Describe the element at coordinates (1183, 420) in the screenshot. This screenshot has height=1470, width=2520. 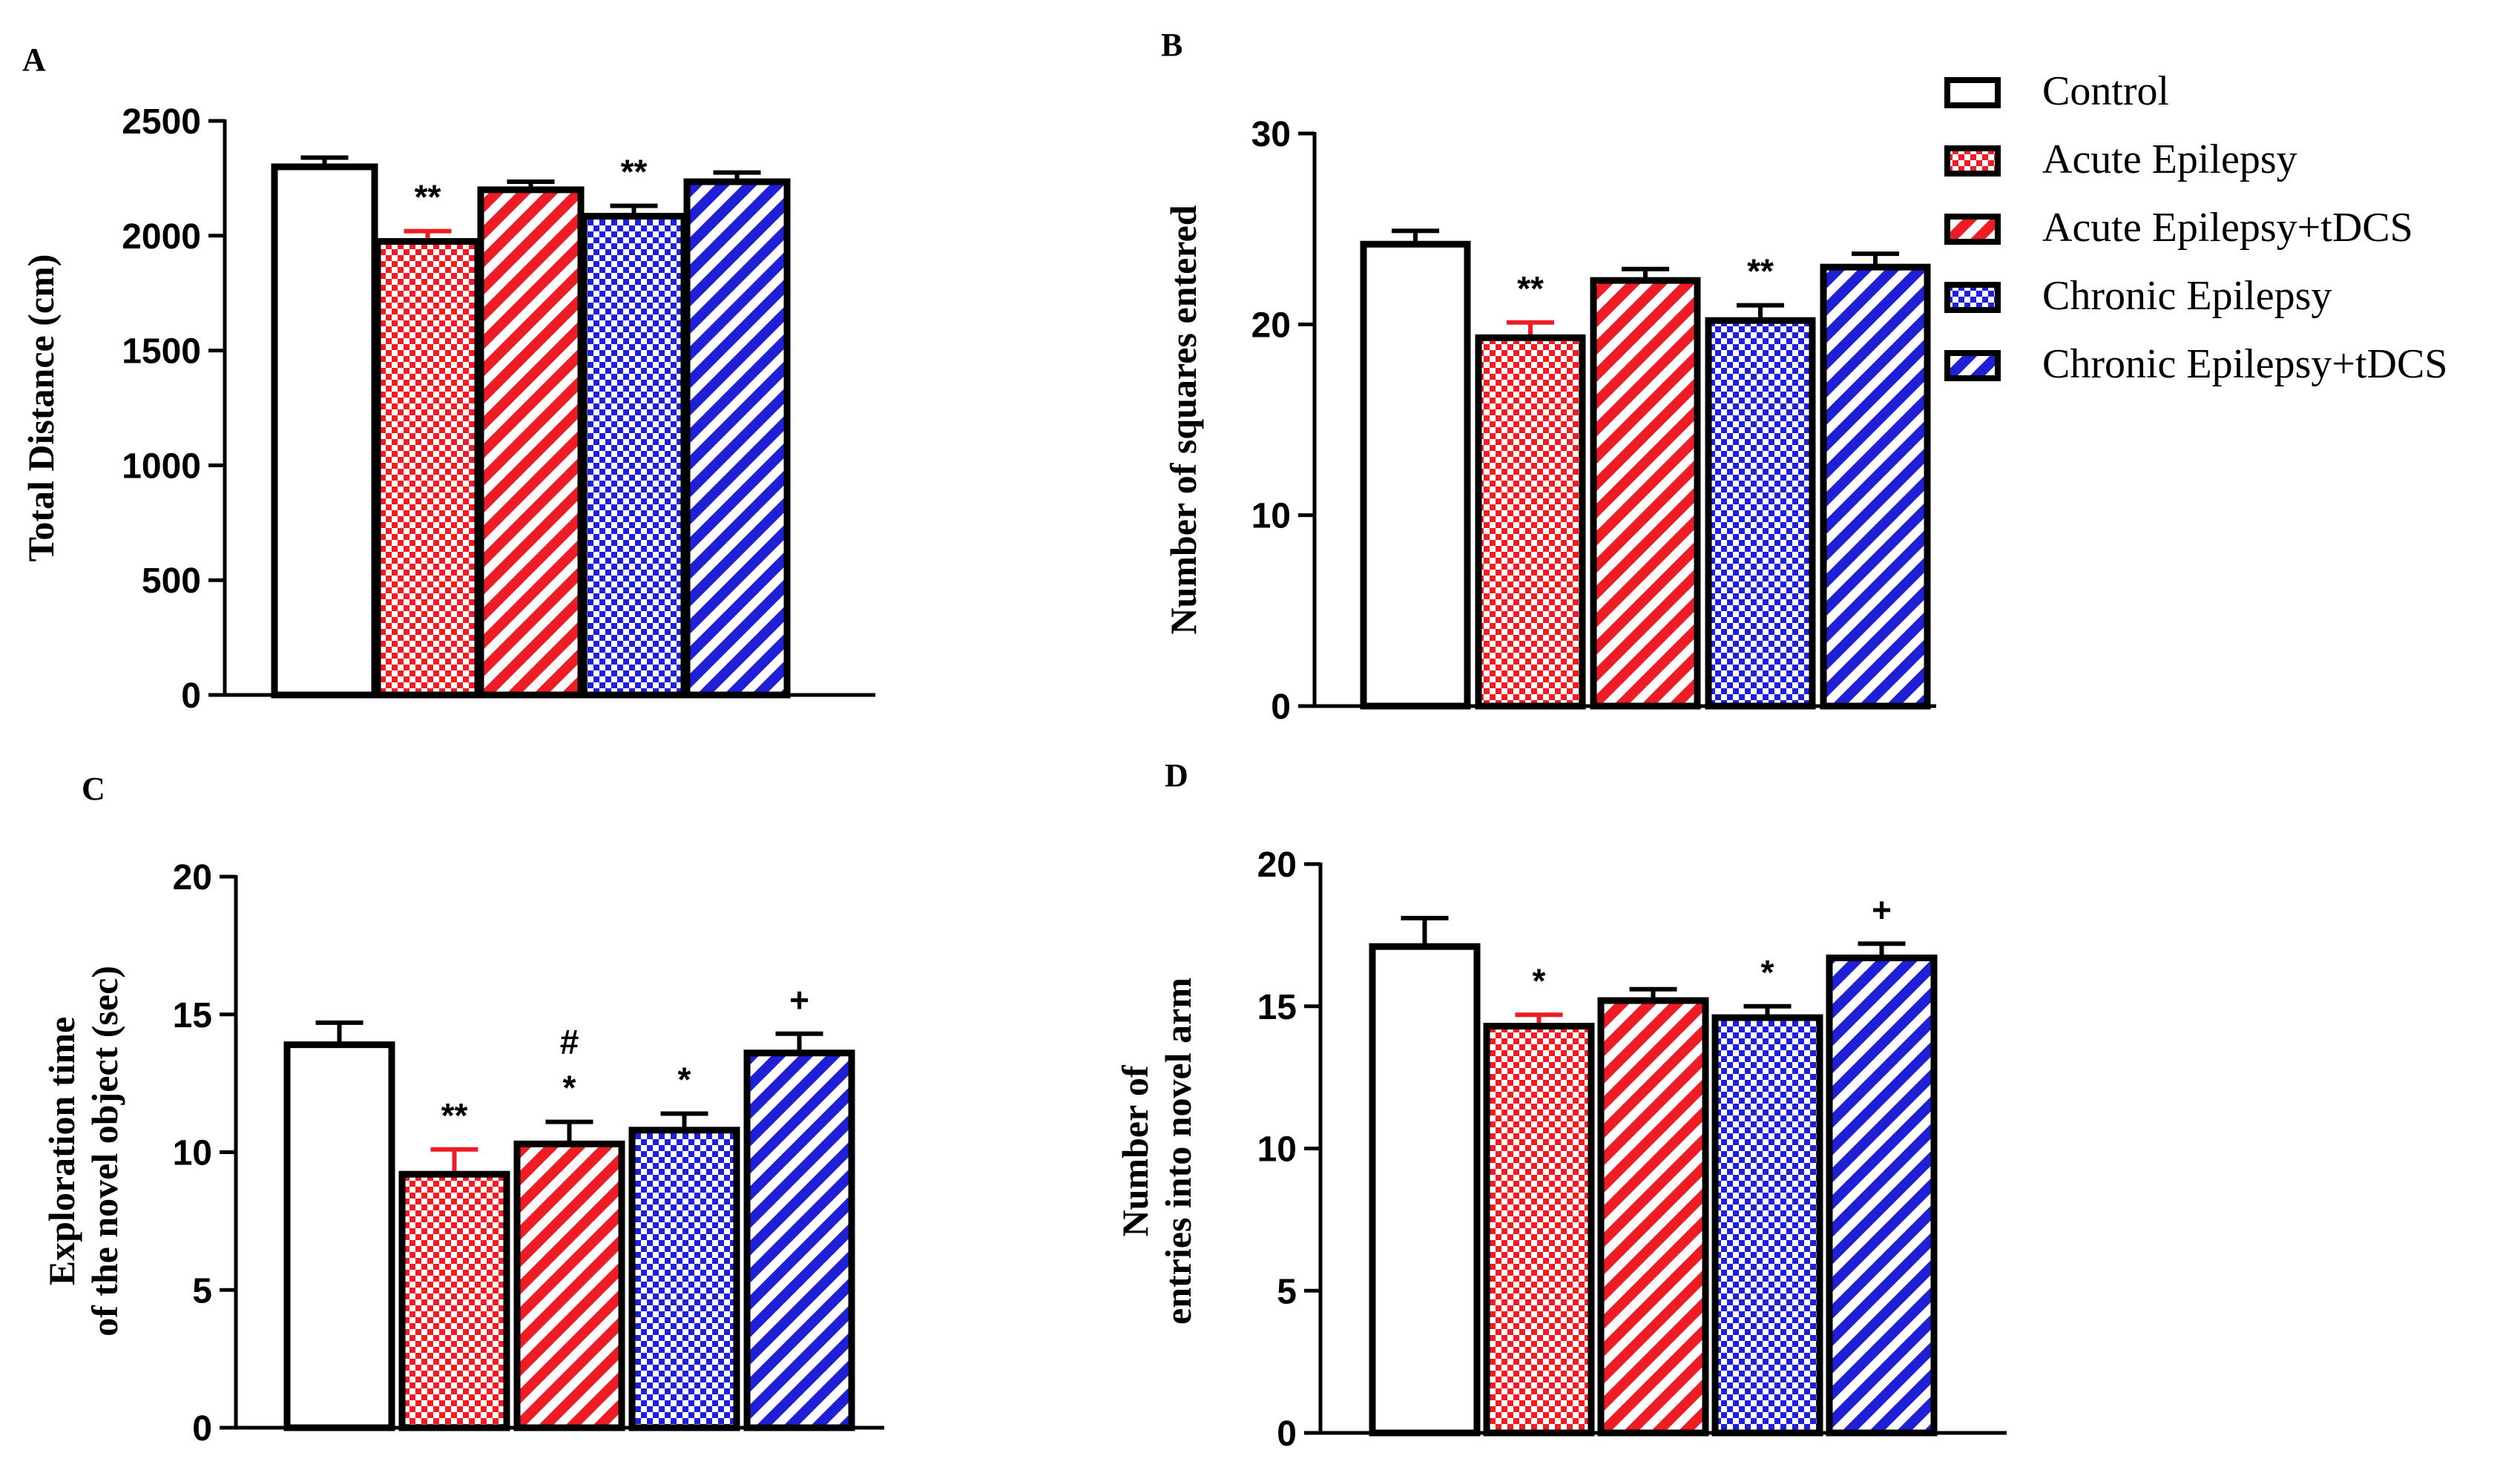
I see `y-axis-label: Number of squares entered` at that location.